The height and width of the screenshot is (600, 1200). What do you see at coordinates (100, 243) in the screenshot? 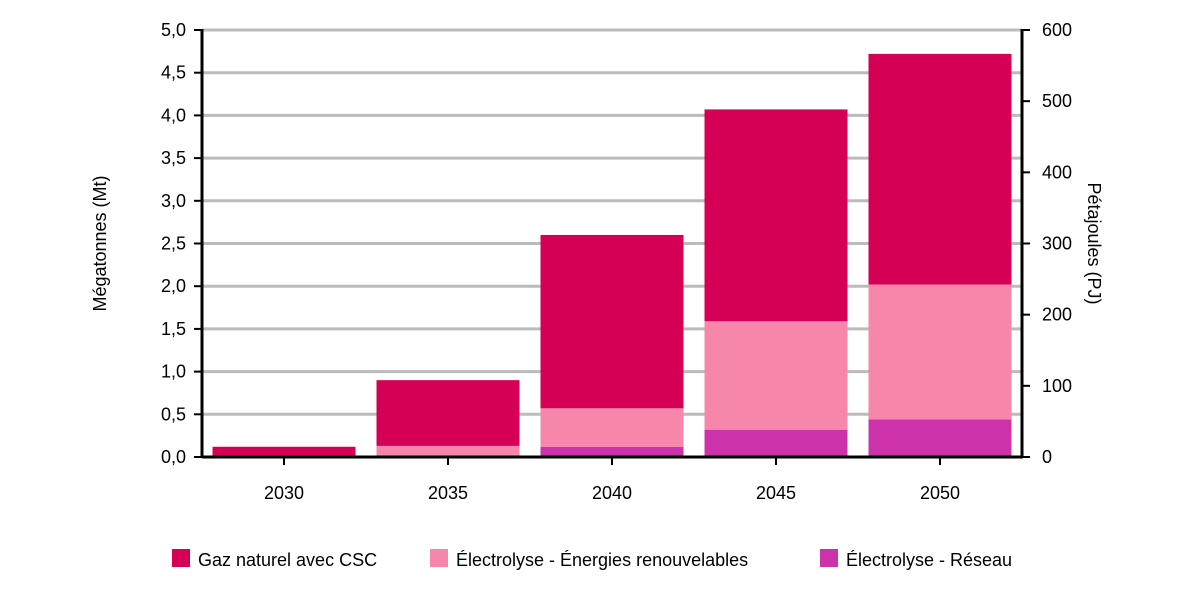
I see `y-axis-title: Mégatonnes (Mt)` at bounding box center [100, 243].